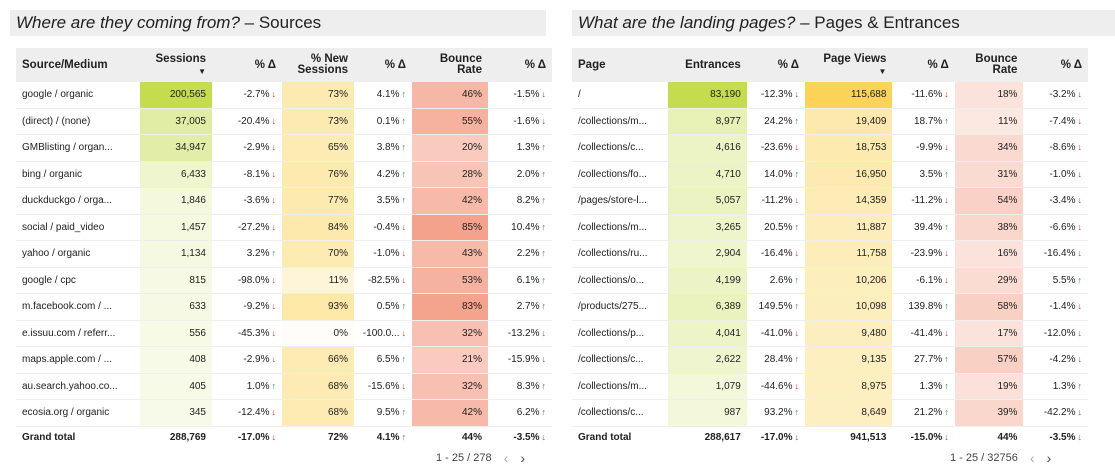  Describe the element at coordinates (450, 95) in the screenshot. I see `table-cell: 46%` at that location.